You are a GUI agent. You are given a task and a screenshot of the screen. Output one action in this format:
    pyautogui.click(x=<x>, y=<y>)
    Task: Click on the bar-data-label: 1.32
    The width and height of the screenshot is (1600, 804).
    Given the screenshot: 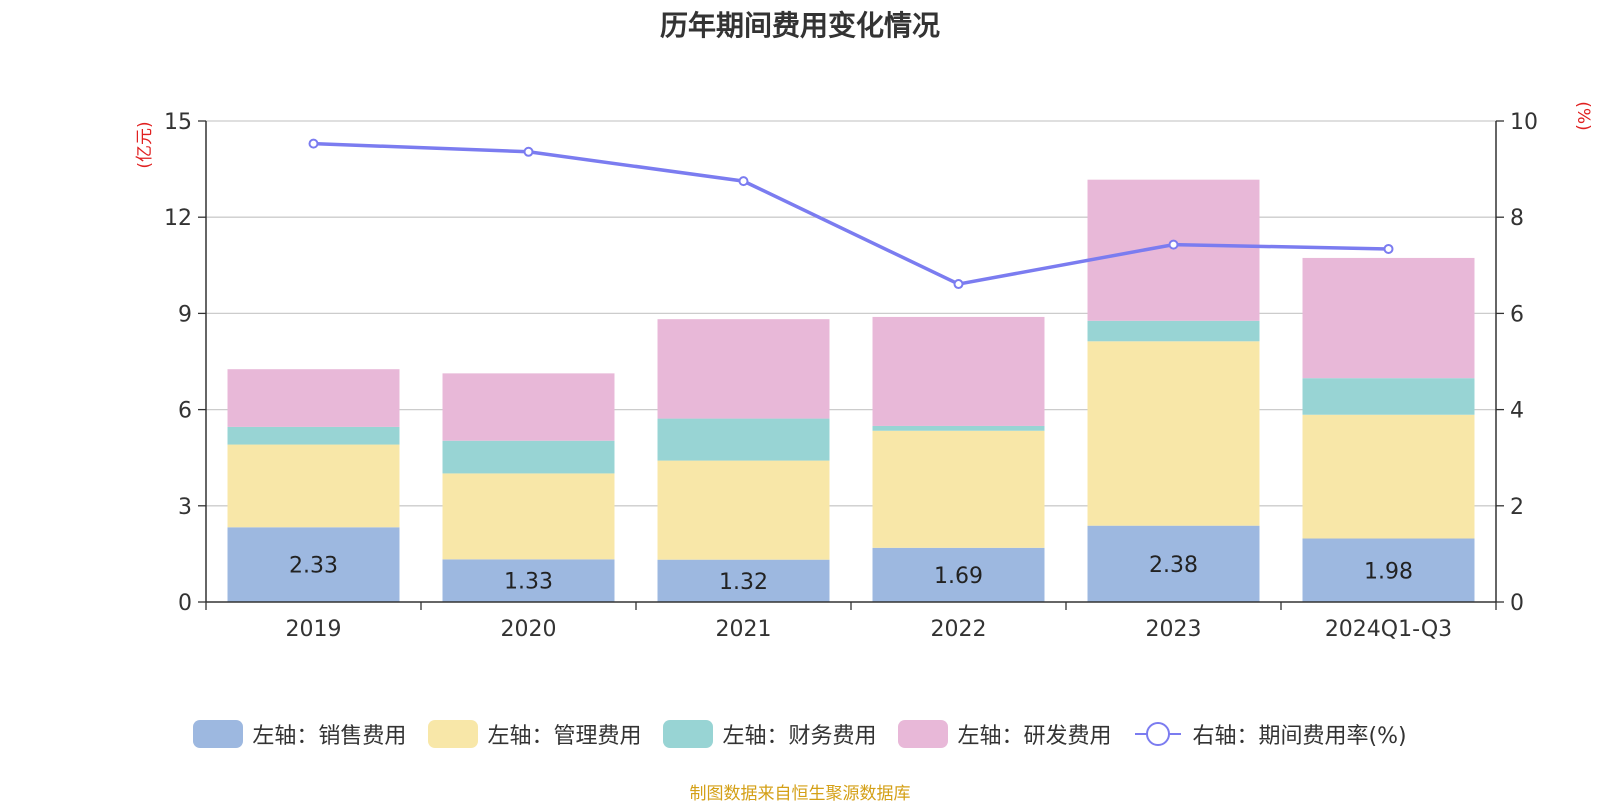 What is the action you would take?
    pyautogui.click(x=743, y=582)
    